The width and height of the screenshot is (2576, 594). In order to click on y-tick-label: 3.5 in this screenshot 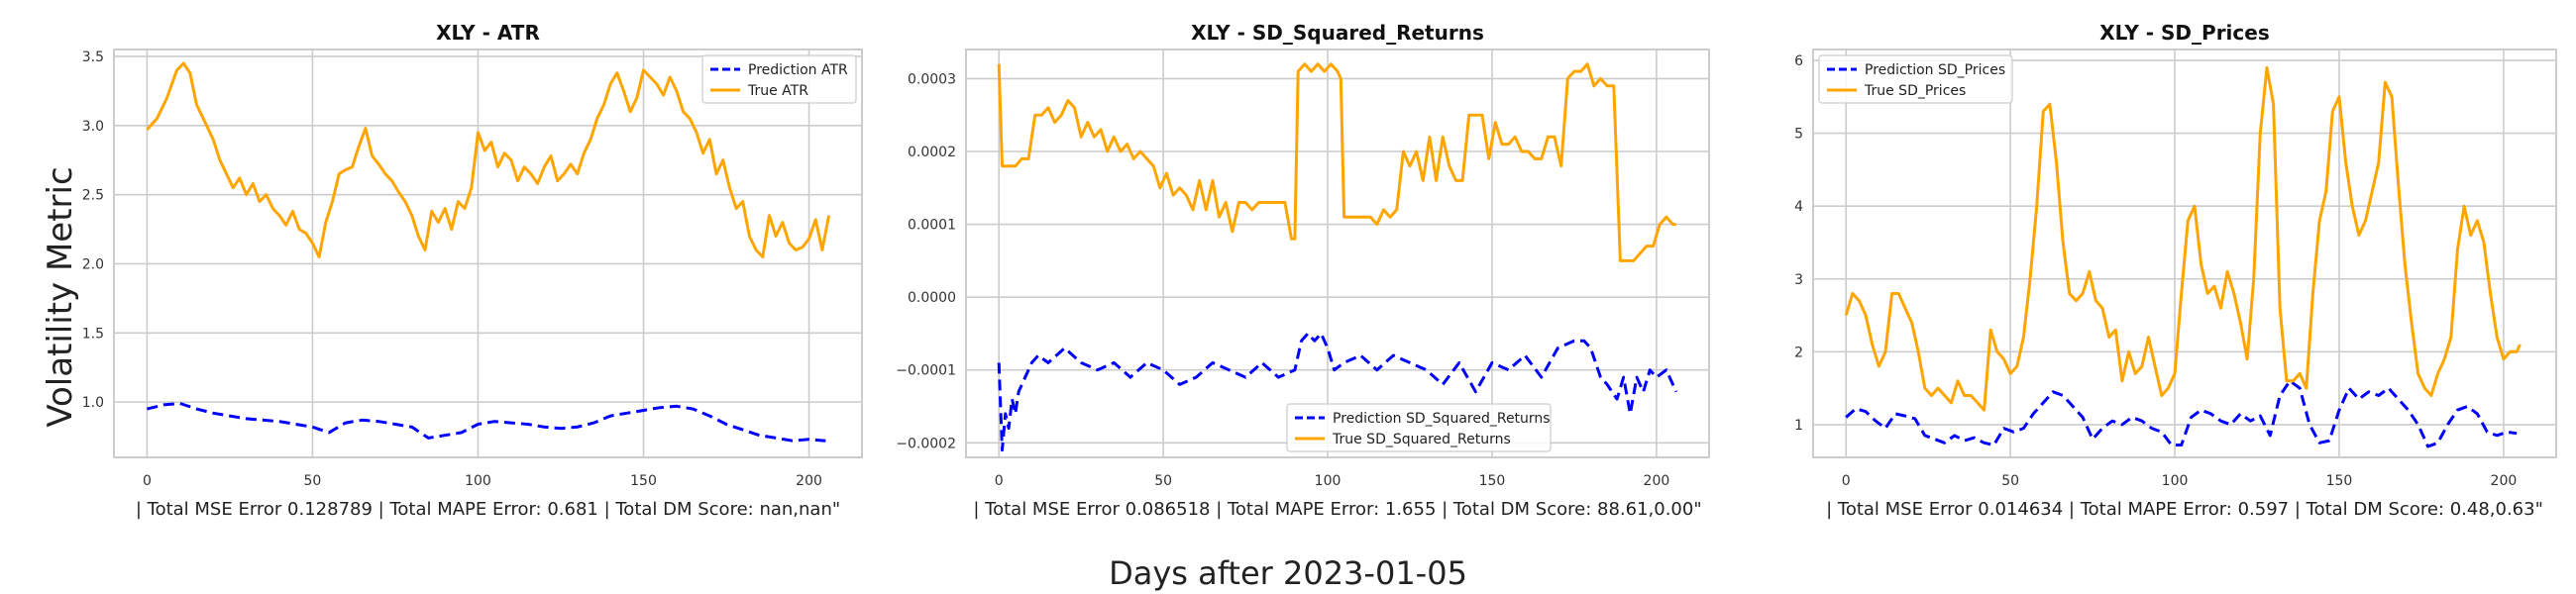, I will do `click(93, 57)`.